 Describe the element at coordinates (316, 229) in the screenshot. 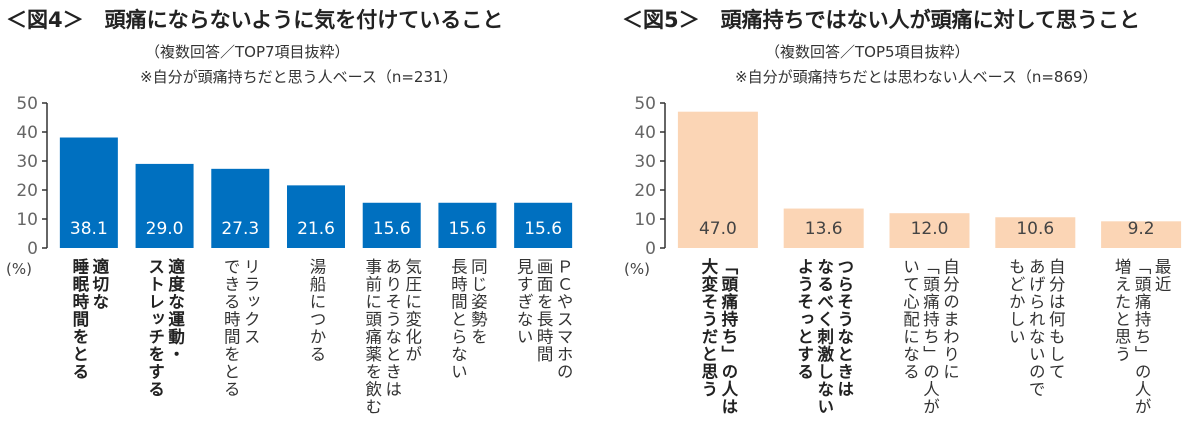

I see `data-label: 21.6` at that location.